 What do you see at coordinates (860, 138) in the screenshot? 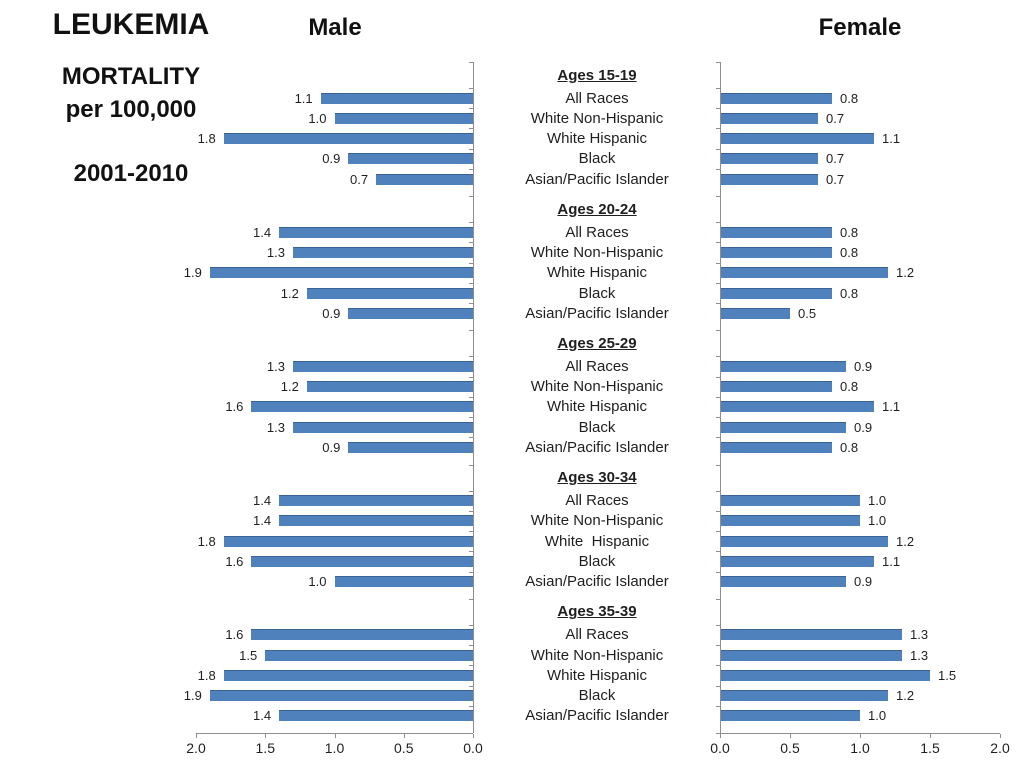
I see `bar-row: 1.1` at bounding box center [860, 138].